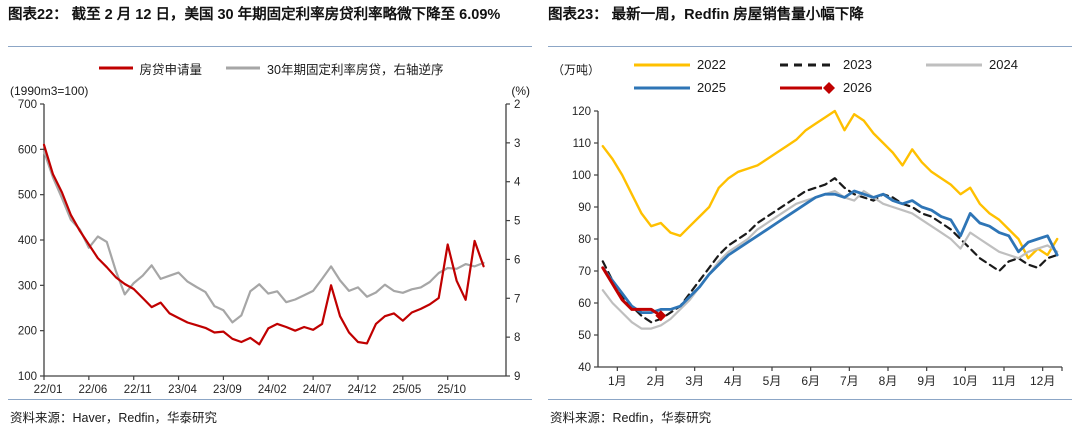 The image size is (1080, 440). Describe the element at coordinates (272, 390) in the screenshot. I see `svg-text: 24/02` at that location.